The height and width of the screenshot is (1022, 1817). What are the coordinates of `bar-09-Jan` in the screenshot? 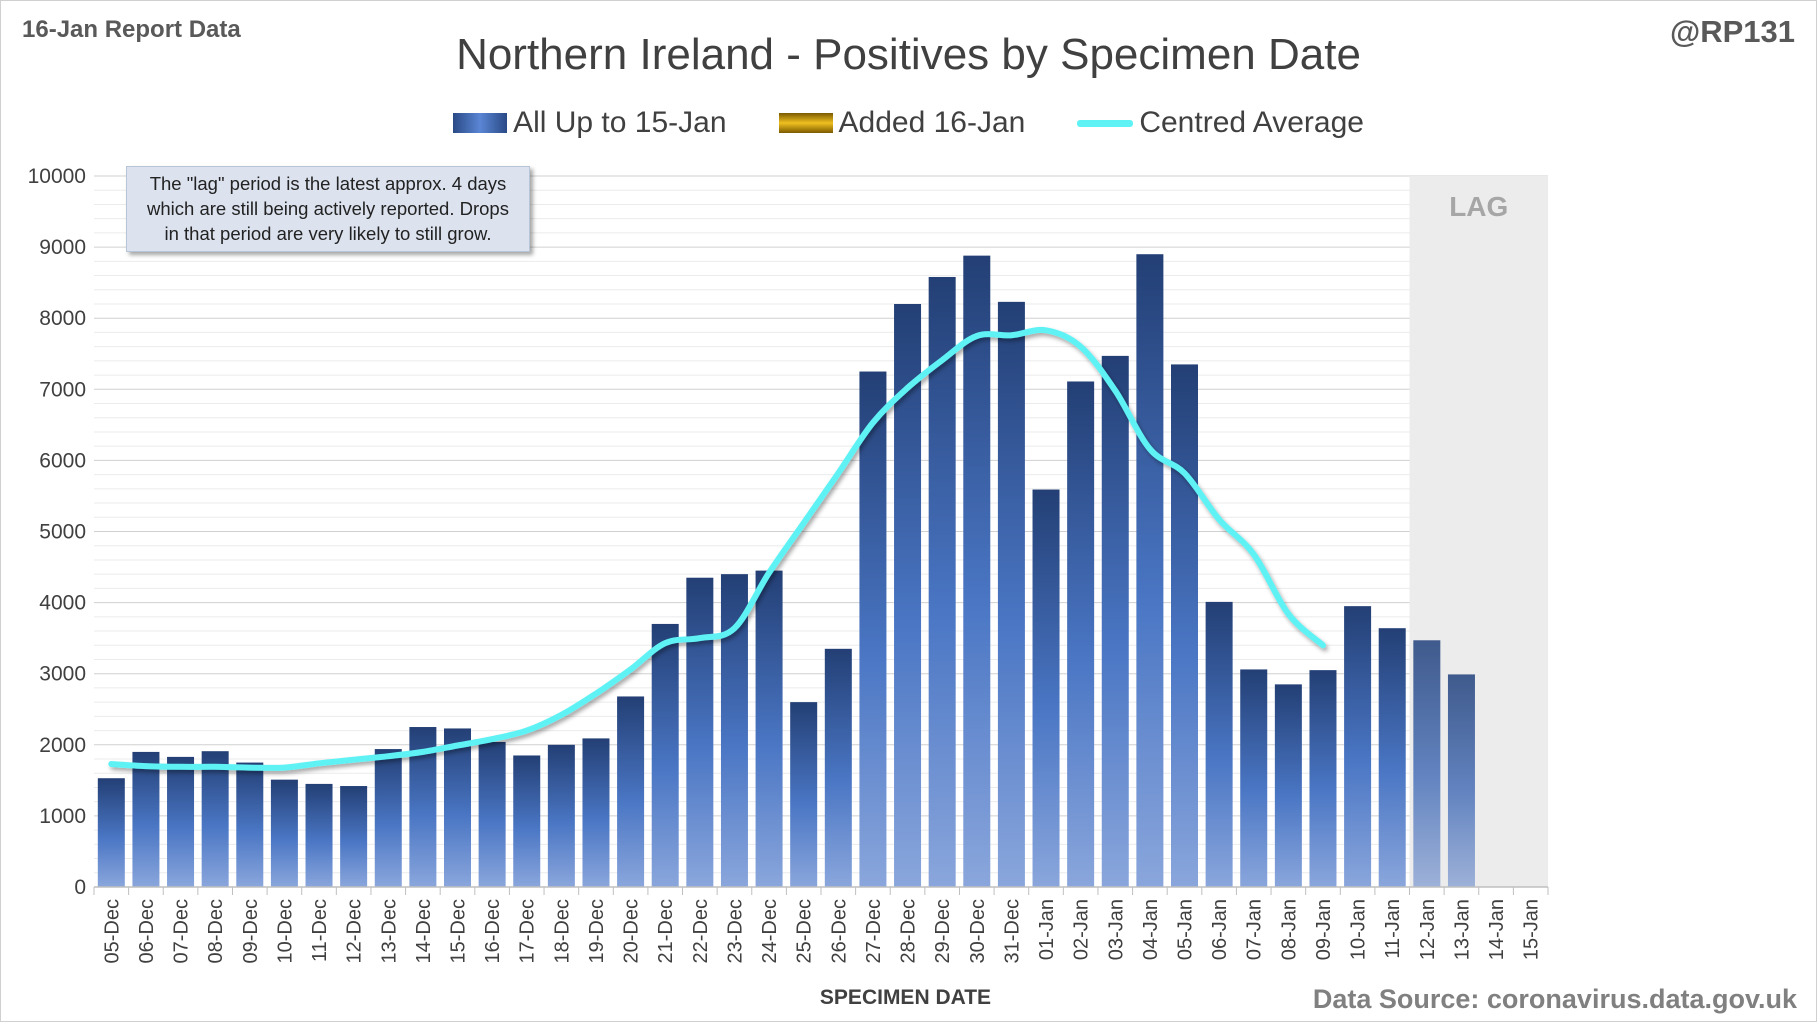 It's located at (1323, 778).